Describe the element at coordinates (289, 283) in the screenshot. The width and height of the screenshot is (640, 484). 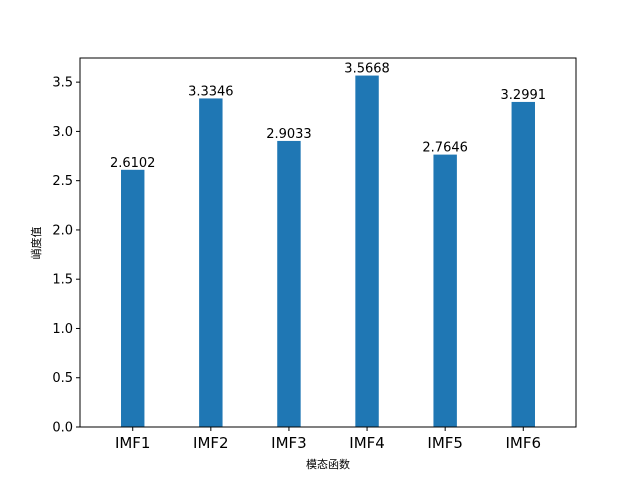
I see `bar-imf3` at that location.